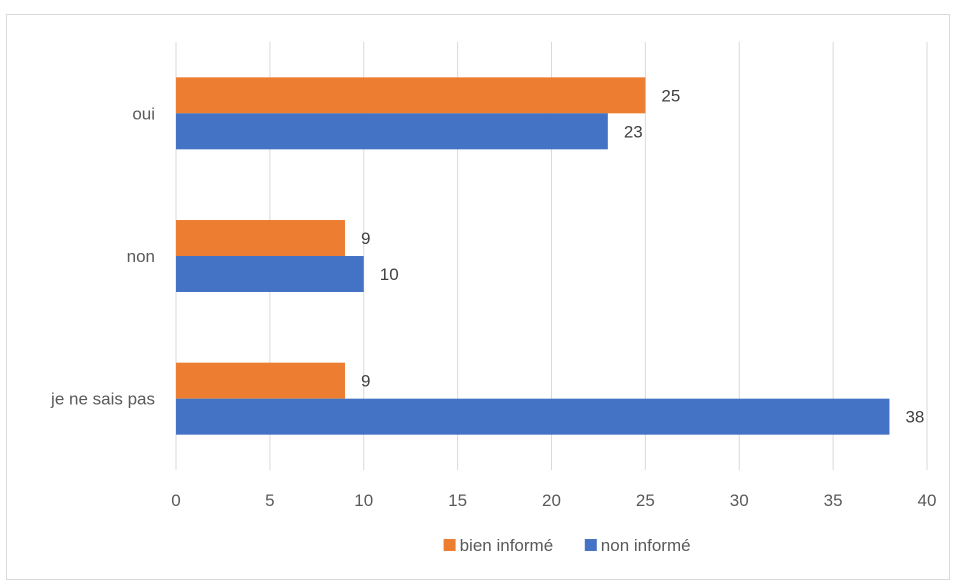  I want to click on x-tick-label: 40, so click(927, 500).